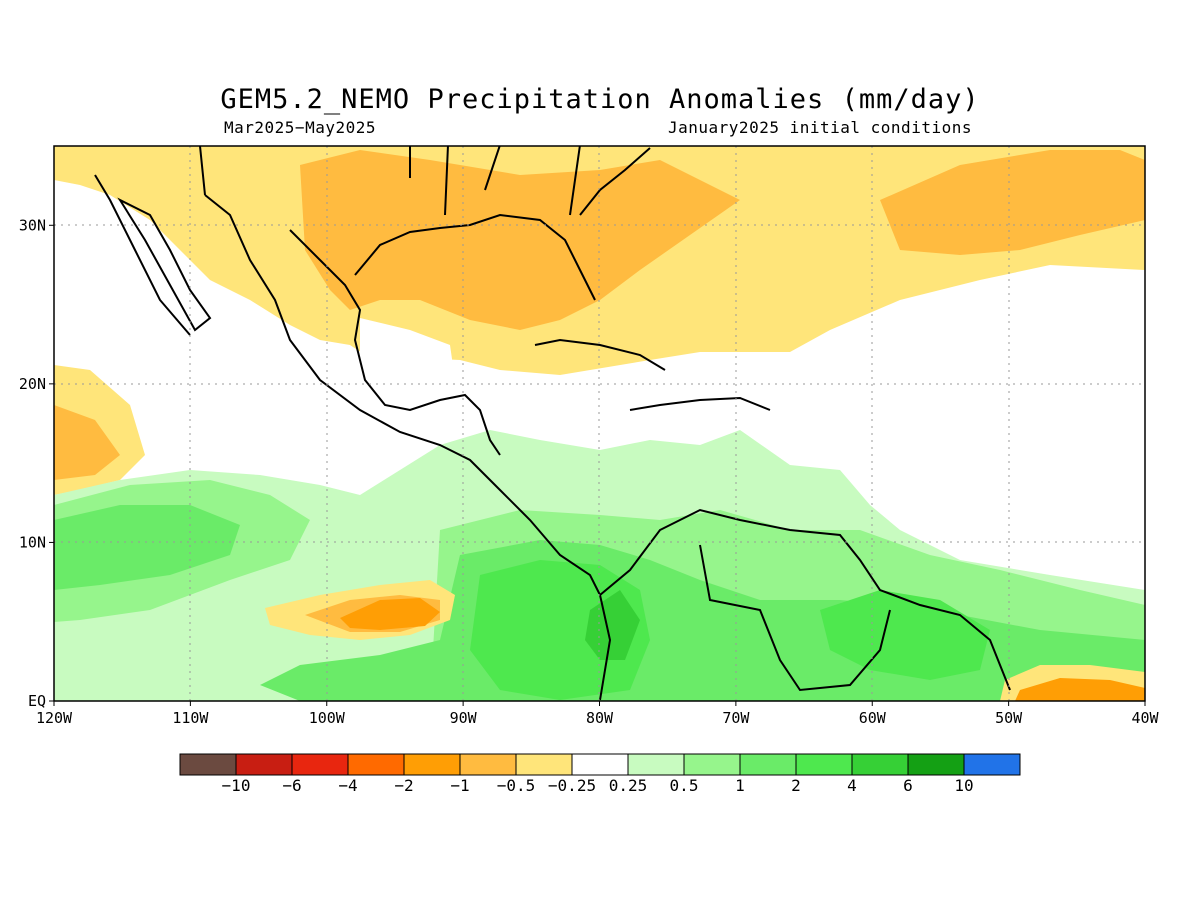 The width and height of the screenshot is (1200, 900). What do you see at coordinates (796, 785) in the screenshot?
I see `colorbar-label: 2` at bounding box center [796, 785].